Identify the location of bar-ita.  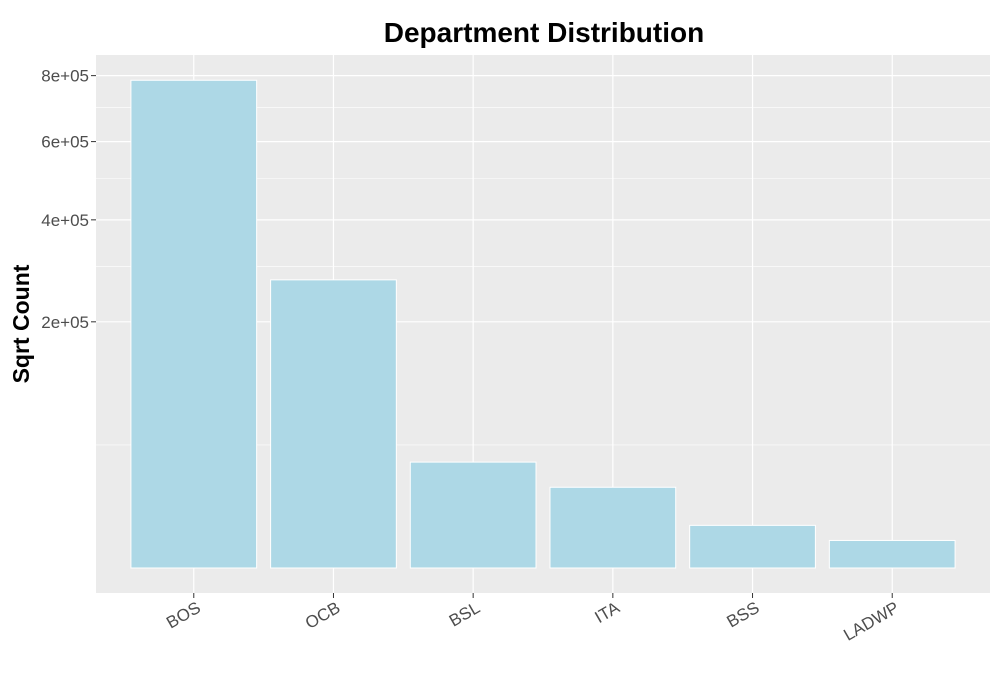
(613, 527).